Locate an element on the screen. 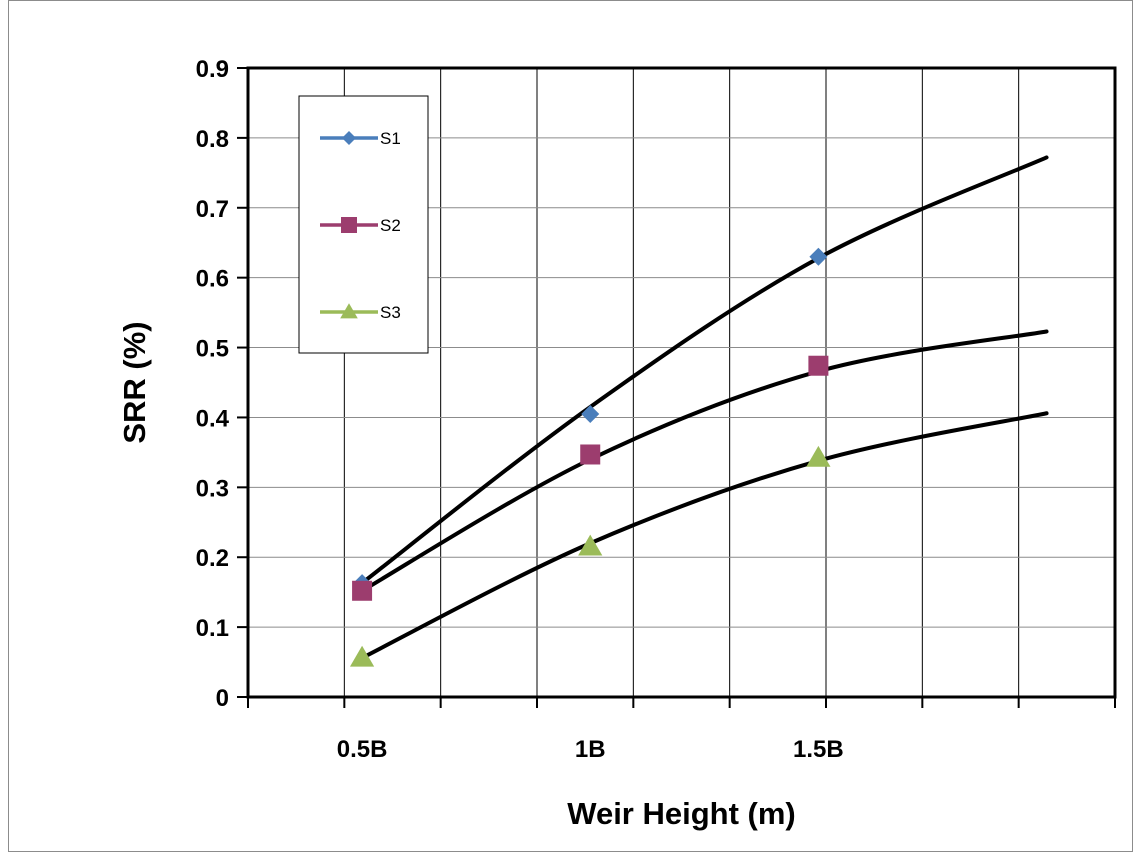  legend-marker-s3 is located at coordinates (349, 311).